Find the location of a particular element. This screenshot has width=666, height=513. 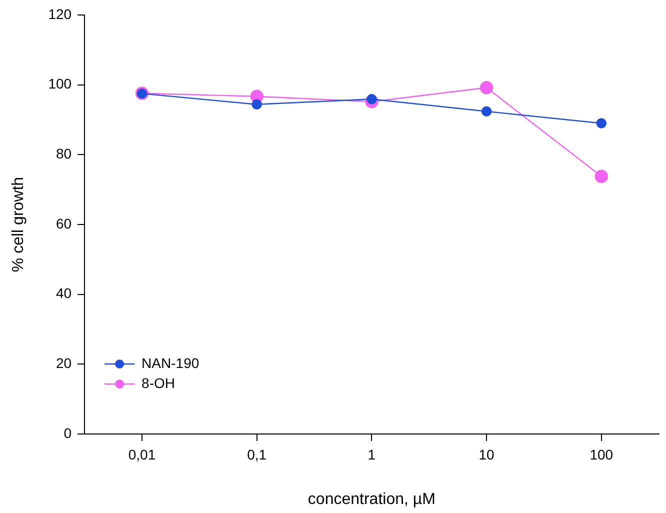

legend-label: 8-OH is located at coordinates (159, 382).